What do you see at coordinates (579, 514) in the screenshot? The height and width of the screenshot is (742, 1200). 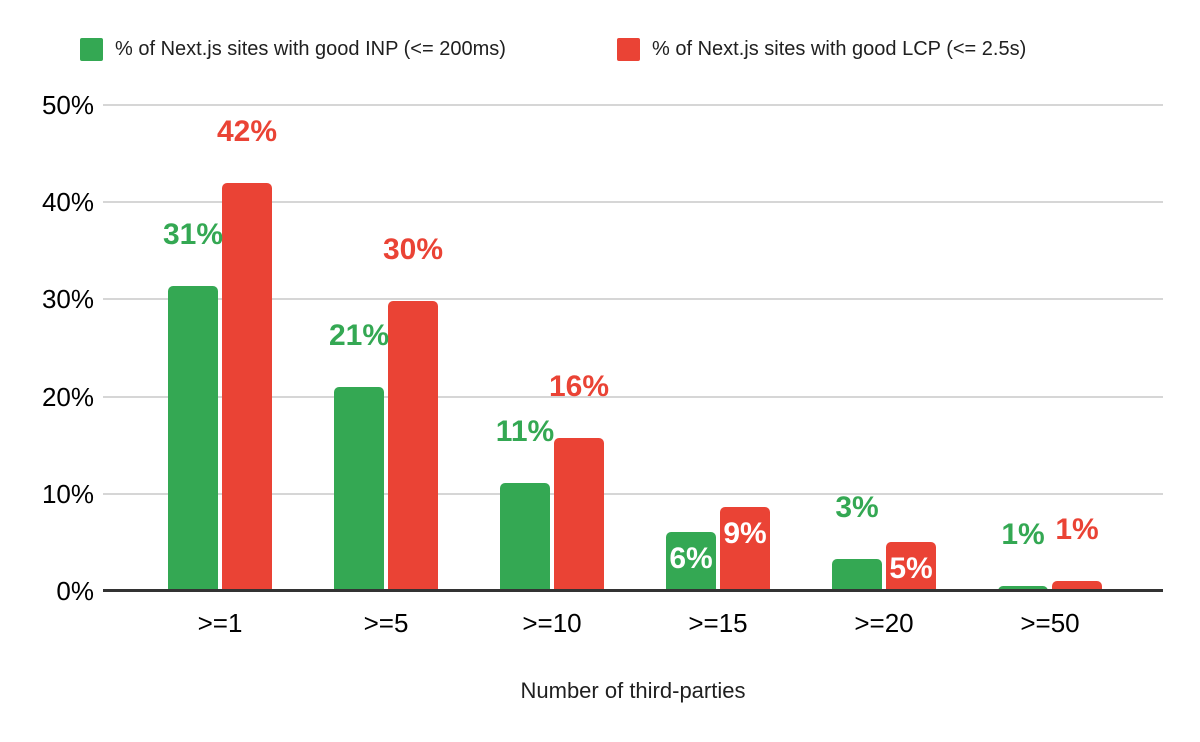 I see `bar-lcp->=10` at bounding box center [579, 514].